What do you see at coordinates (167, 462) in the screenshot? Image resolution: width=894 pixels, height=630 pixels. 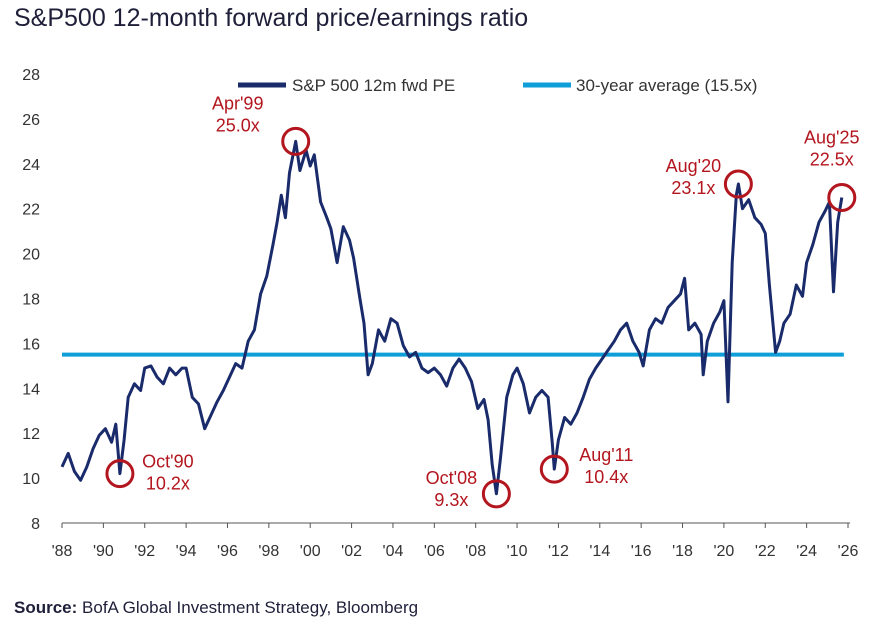 I see `annotation-date: Oct'90` at bounding box center [167, 462].